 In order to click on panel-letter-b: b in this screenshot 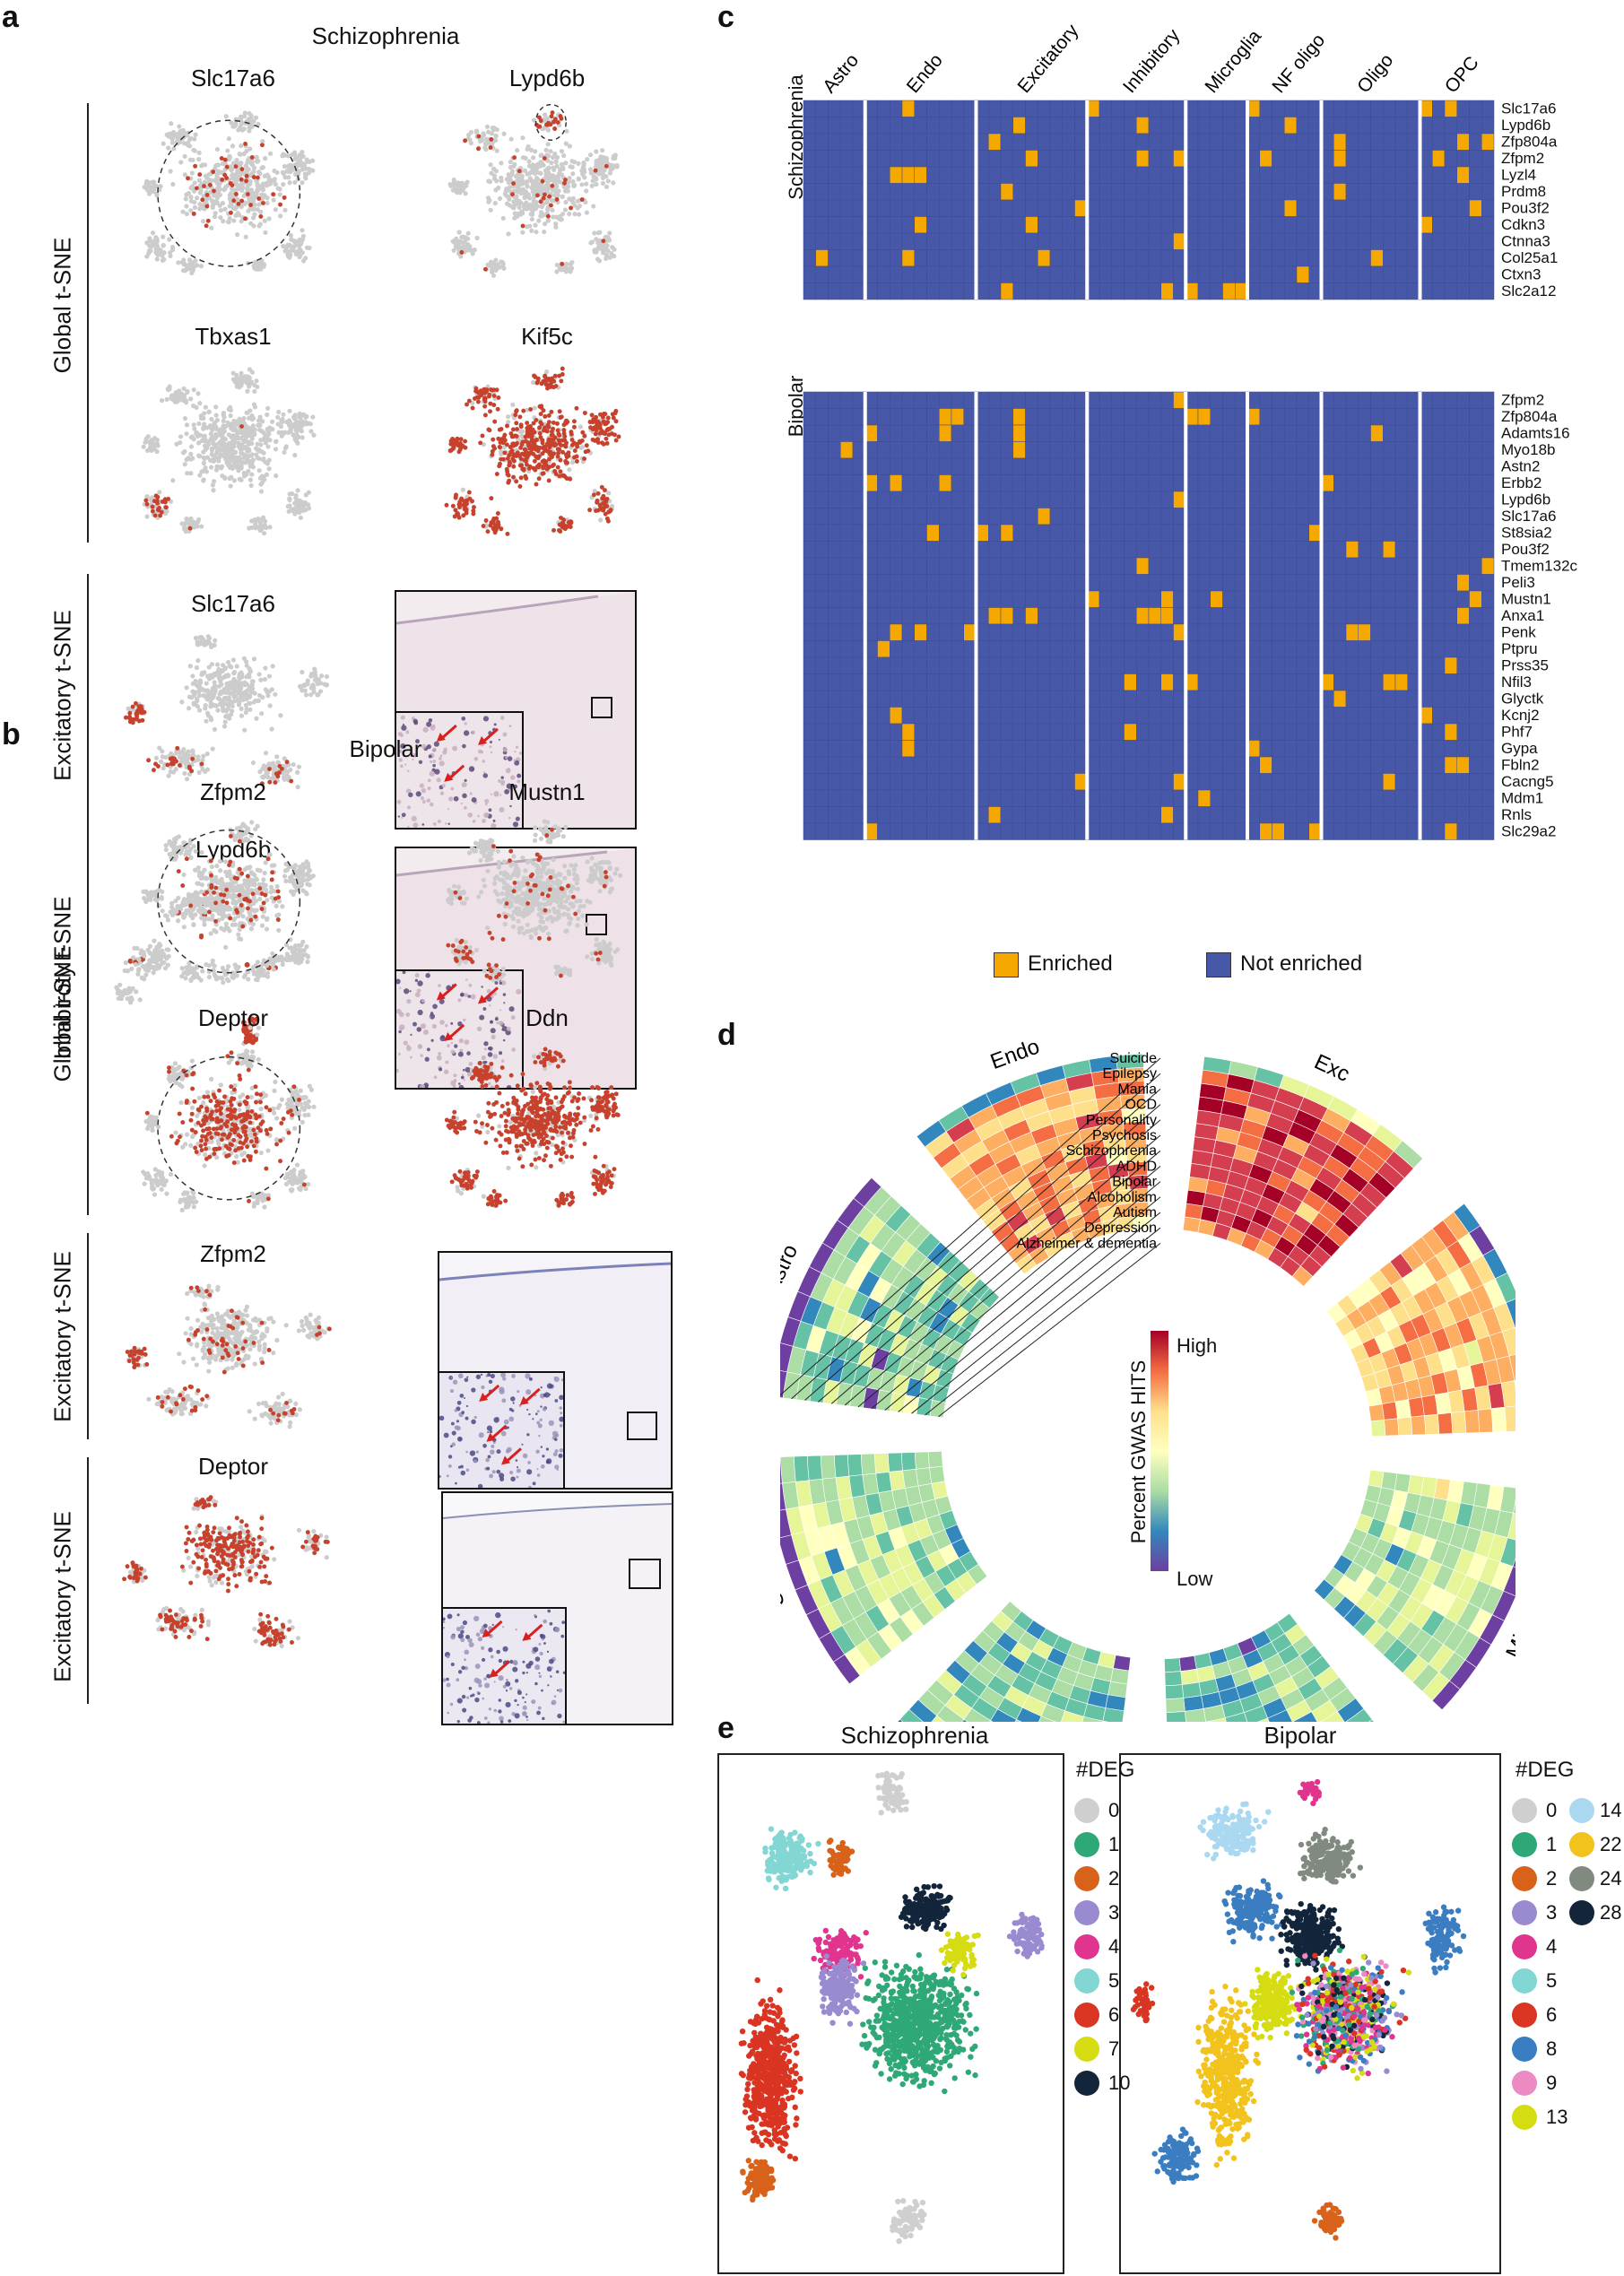, I will do `click(11, 734)`.